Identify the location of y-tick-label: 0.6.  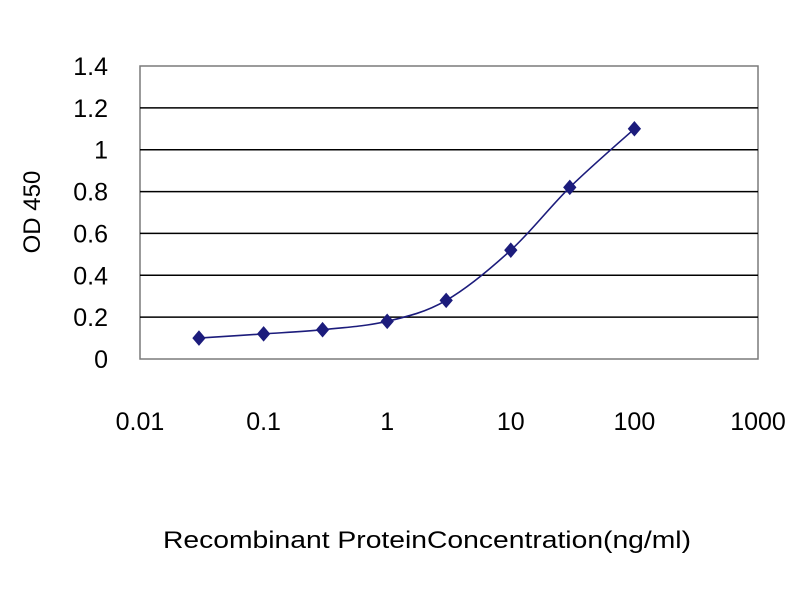
(90, 234).